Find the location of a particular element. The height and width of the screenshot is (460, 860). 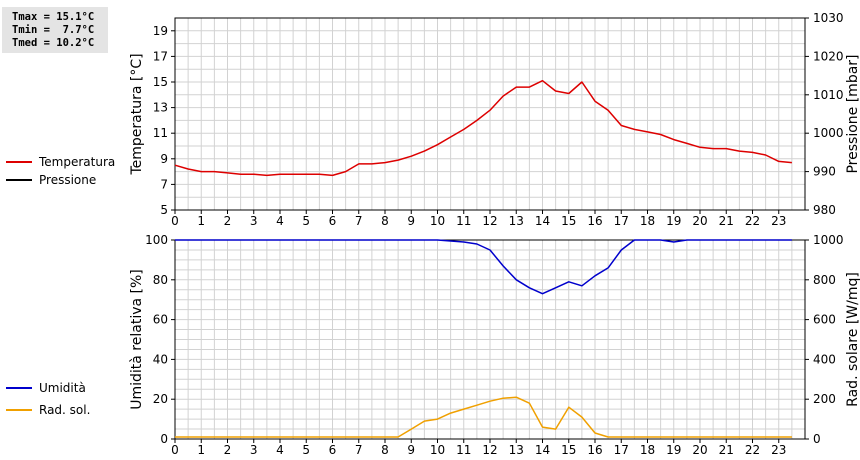

chart1-x-tick-label: 5 is located at coordinates (306, 221).